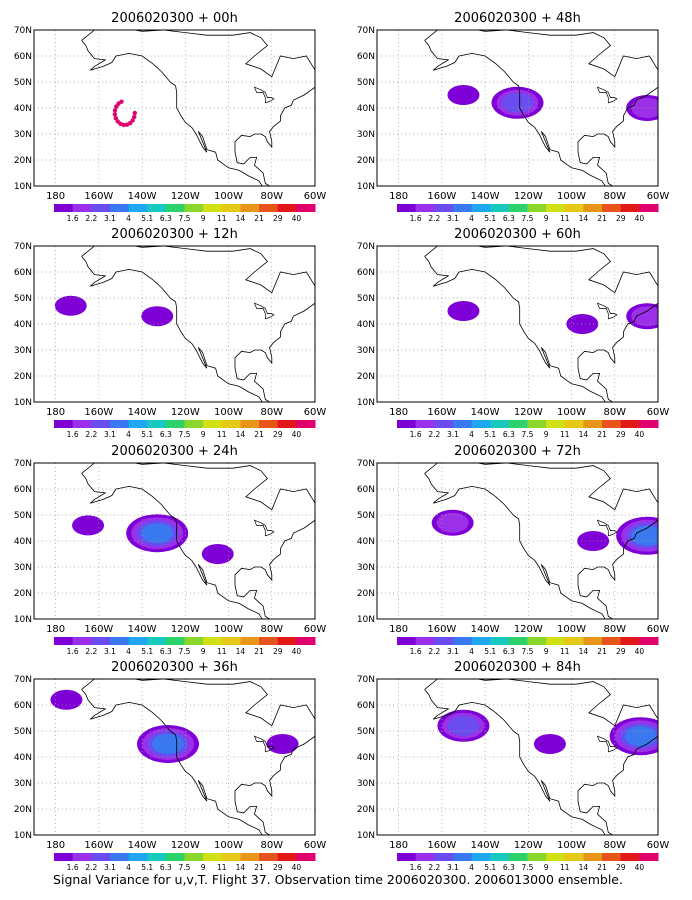 The height and width of the screenshot is (900, 692). What do you see at coordinates (517, 234) in the screenshot?
I see `panel-title: 2006020300 + 60h` at bounding box center [517, 234].